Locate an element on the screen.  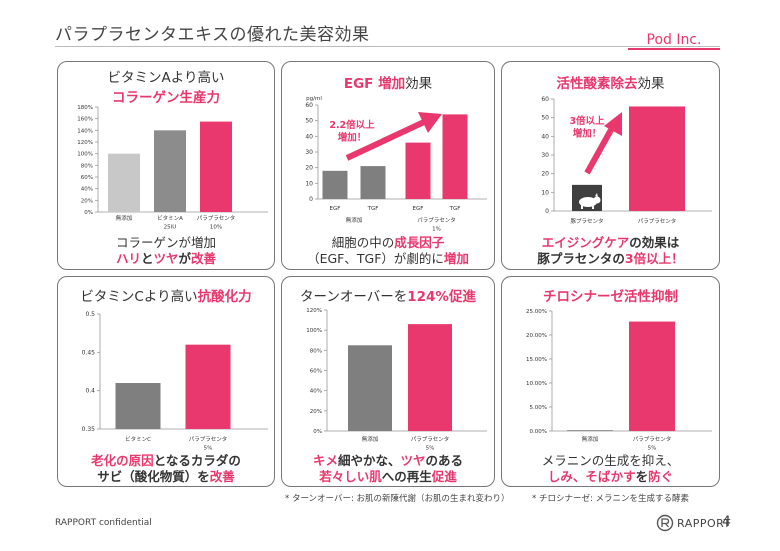
caption-line2: ハリとツヤが改善 is located at coordinates (166, 259).